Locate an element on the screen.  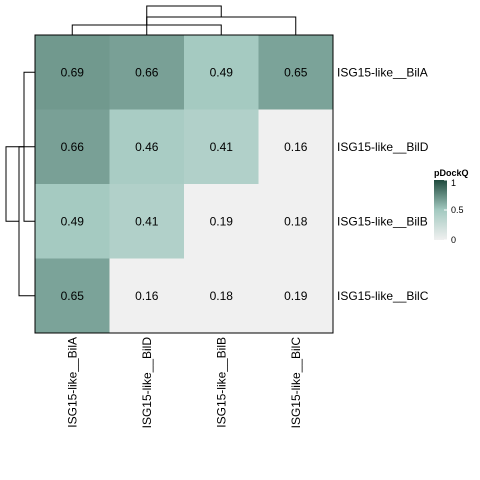
row-dendrogram is located at coordinates (20, 184).